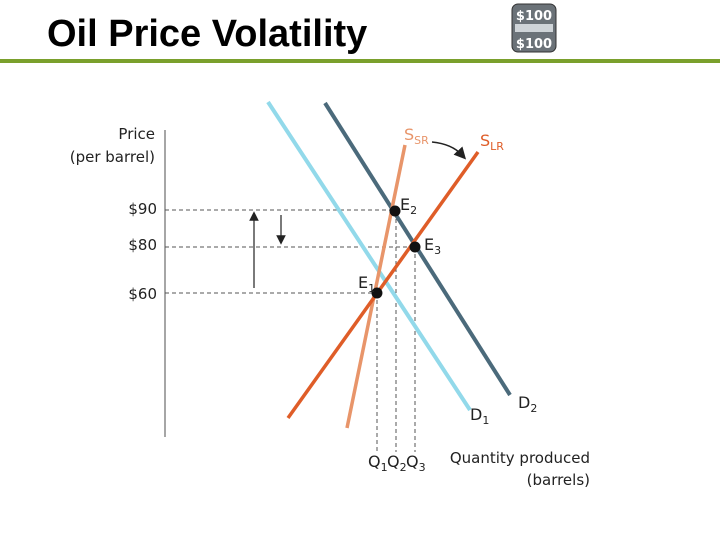 This screenshot has height=545, width=720. What do you see at coordinates (136, 134) in the screenshot?
I see `axis-label: Price` at bounding box center [136, 134].